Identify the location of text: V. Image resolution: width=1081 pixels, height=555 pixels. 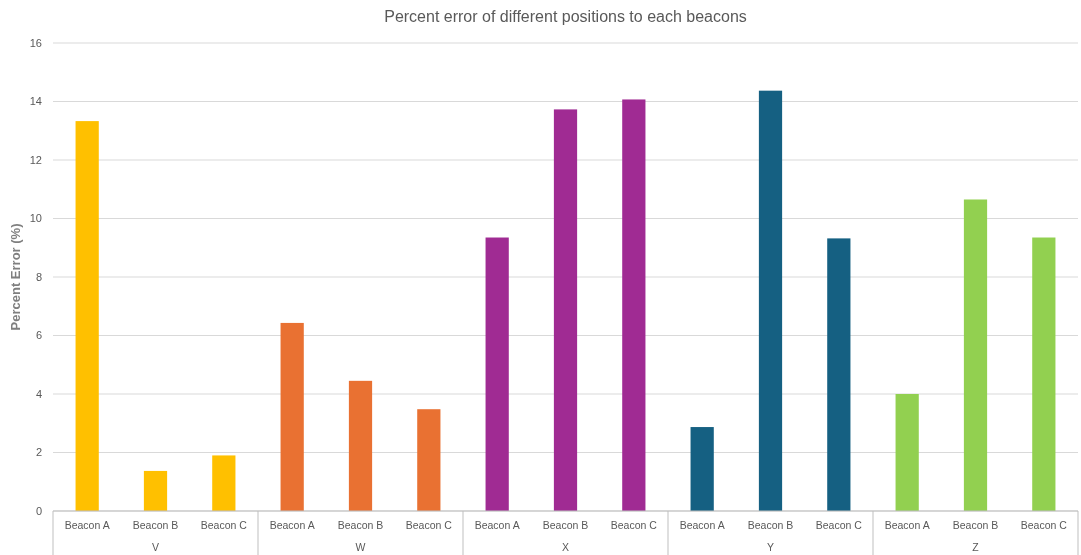
(155, 547).